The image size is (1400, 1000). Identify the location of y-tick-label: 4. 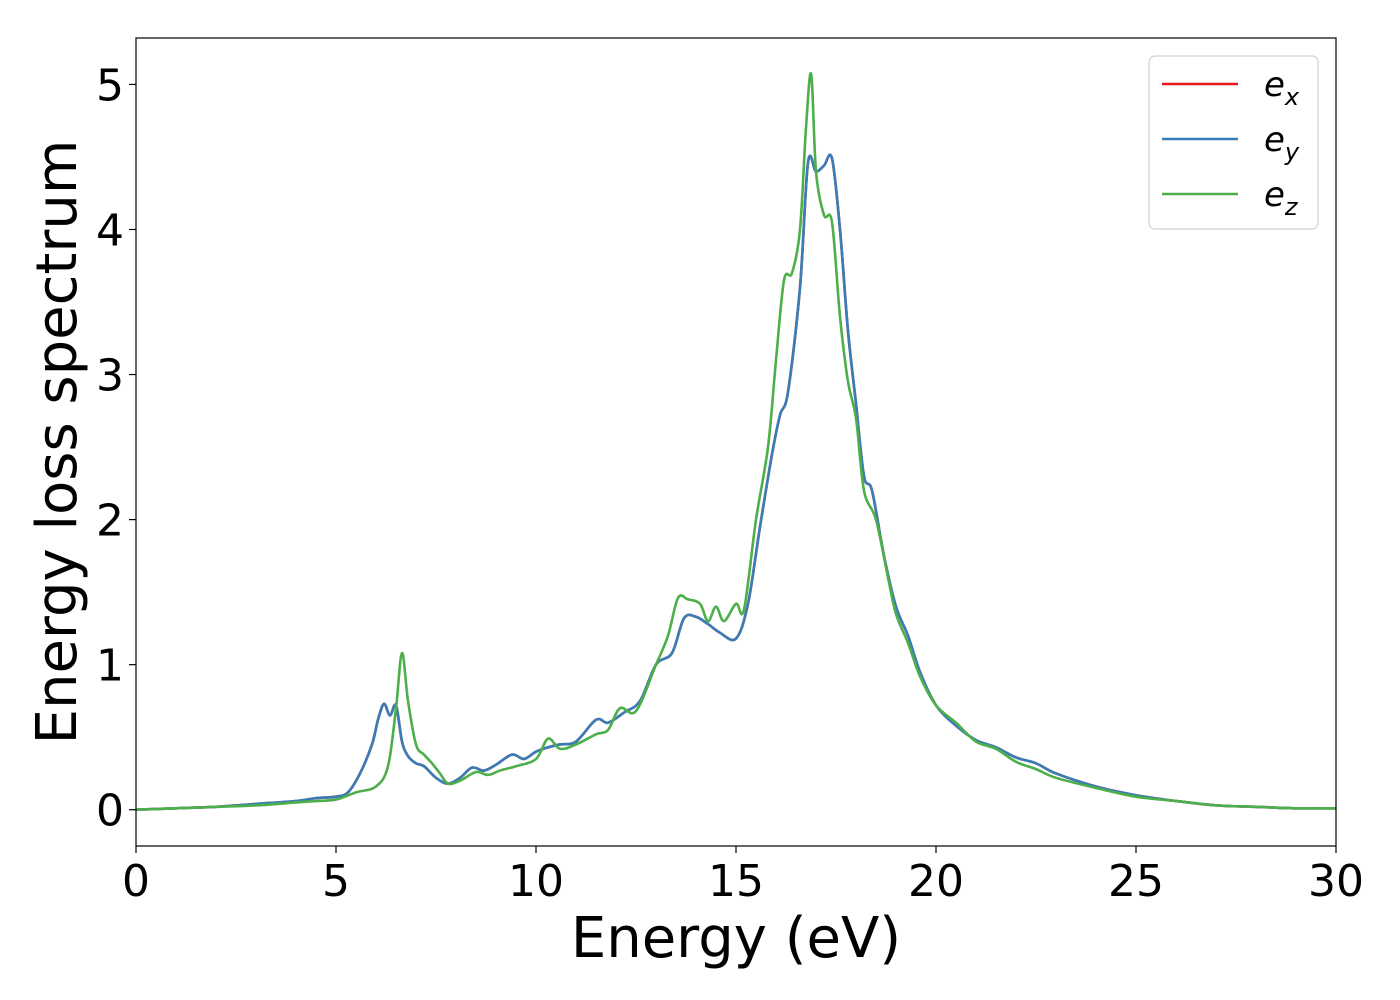
(110, 230).